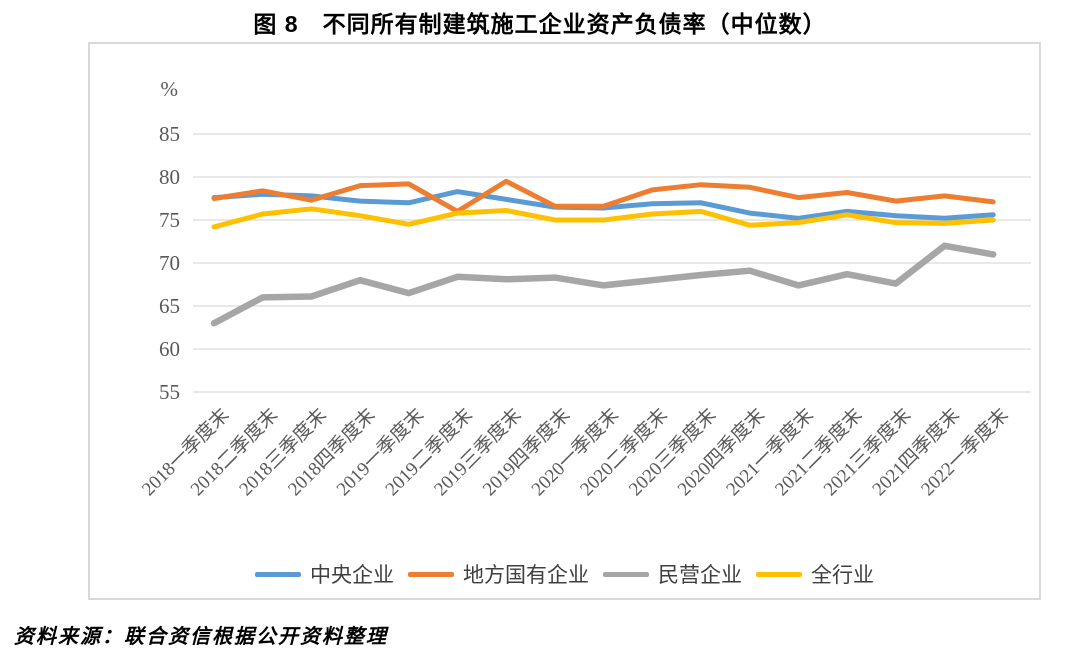 The width and height of the screenshot is (1080, 663). I want to click on legend-label-private-enterprises: 民营企业, so click(700, 575).